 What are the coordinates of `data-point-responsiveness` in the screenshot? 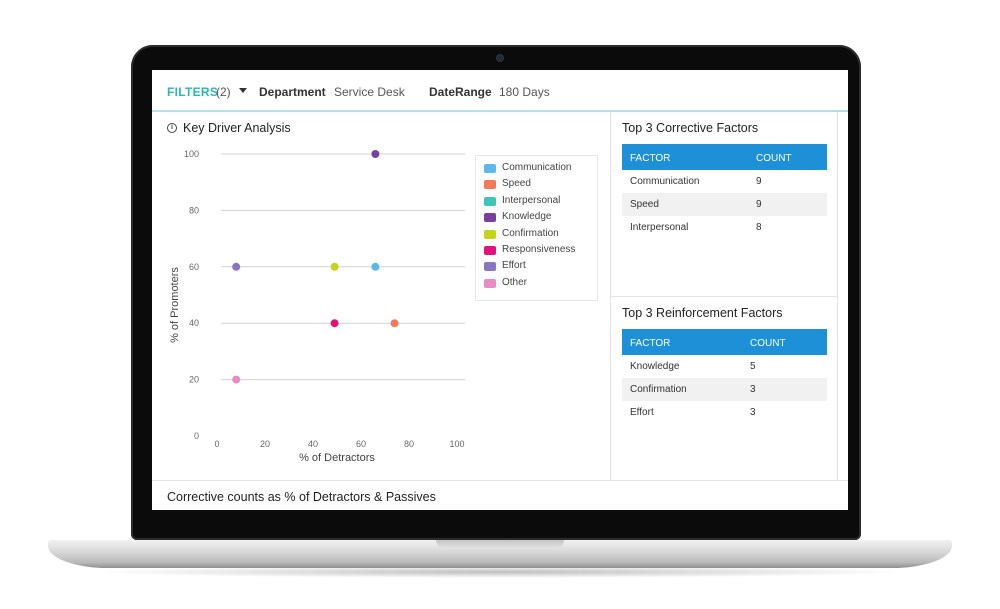 It's located at (334, 323).